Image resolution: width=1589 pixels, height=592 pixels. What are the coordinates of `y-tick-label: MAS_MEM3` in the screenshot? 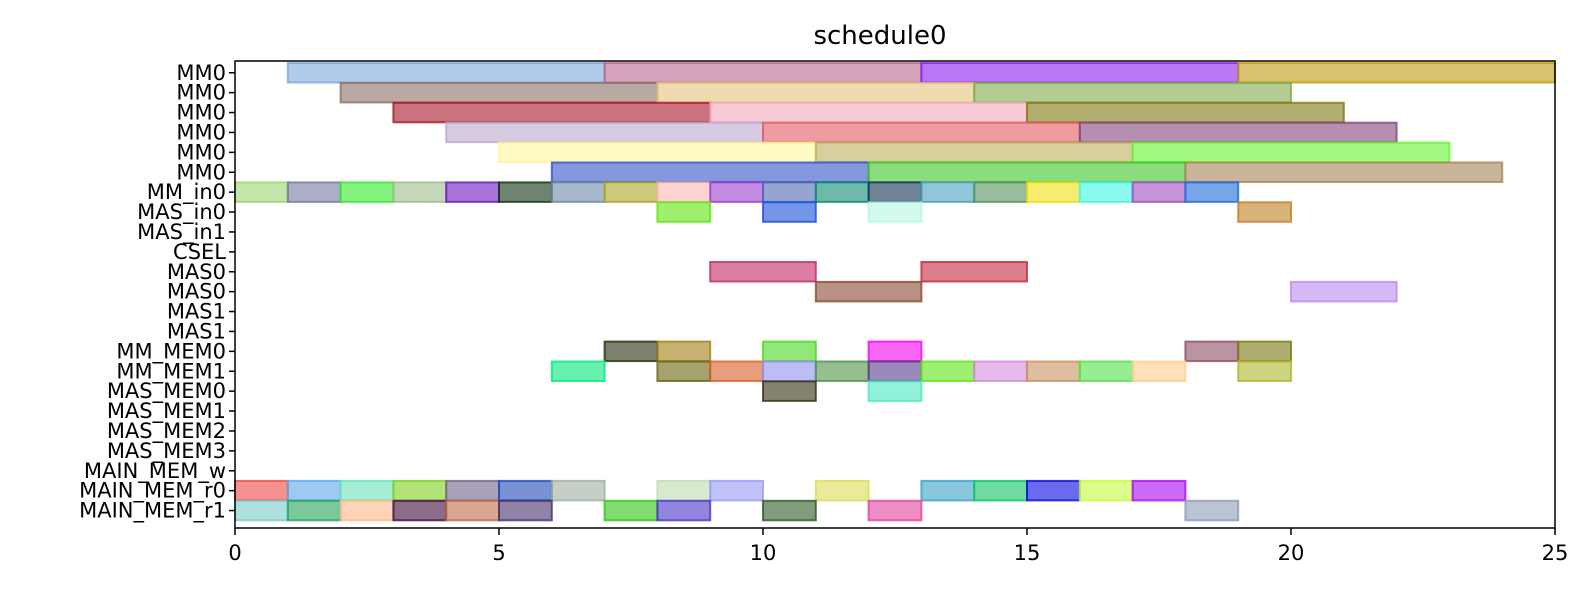 It's located at (166, 451).